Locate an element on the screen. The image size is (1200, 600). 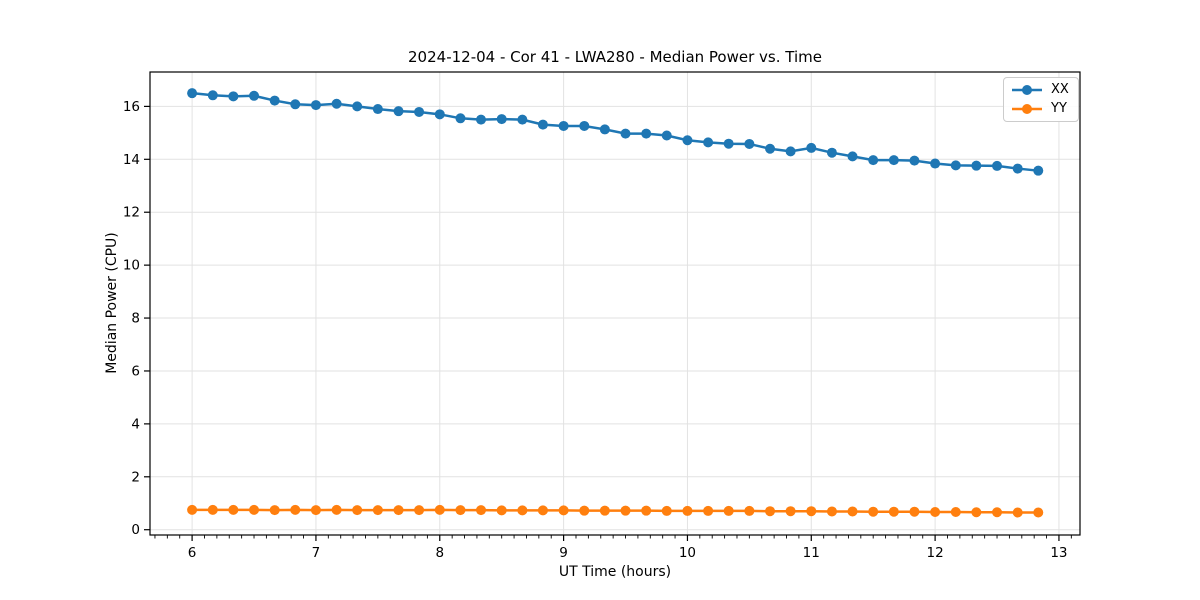
y-tick-label: 12 is located at coordinates (131, 213).